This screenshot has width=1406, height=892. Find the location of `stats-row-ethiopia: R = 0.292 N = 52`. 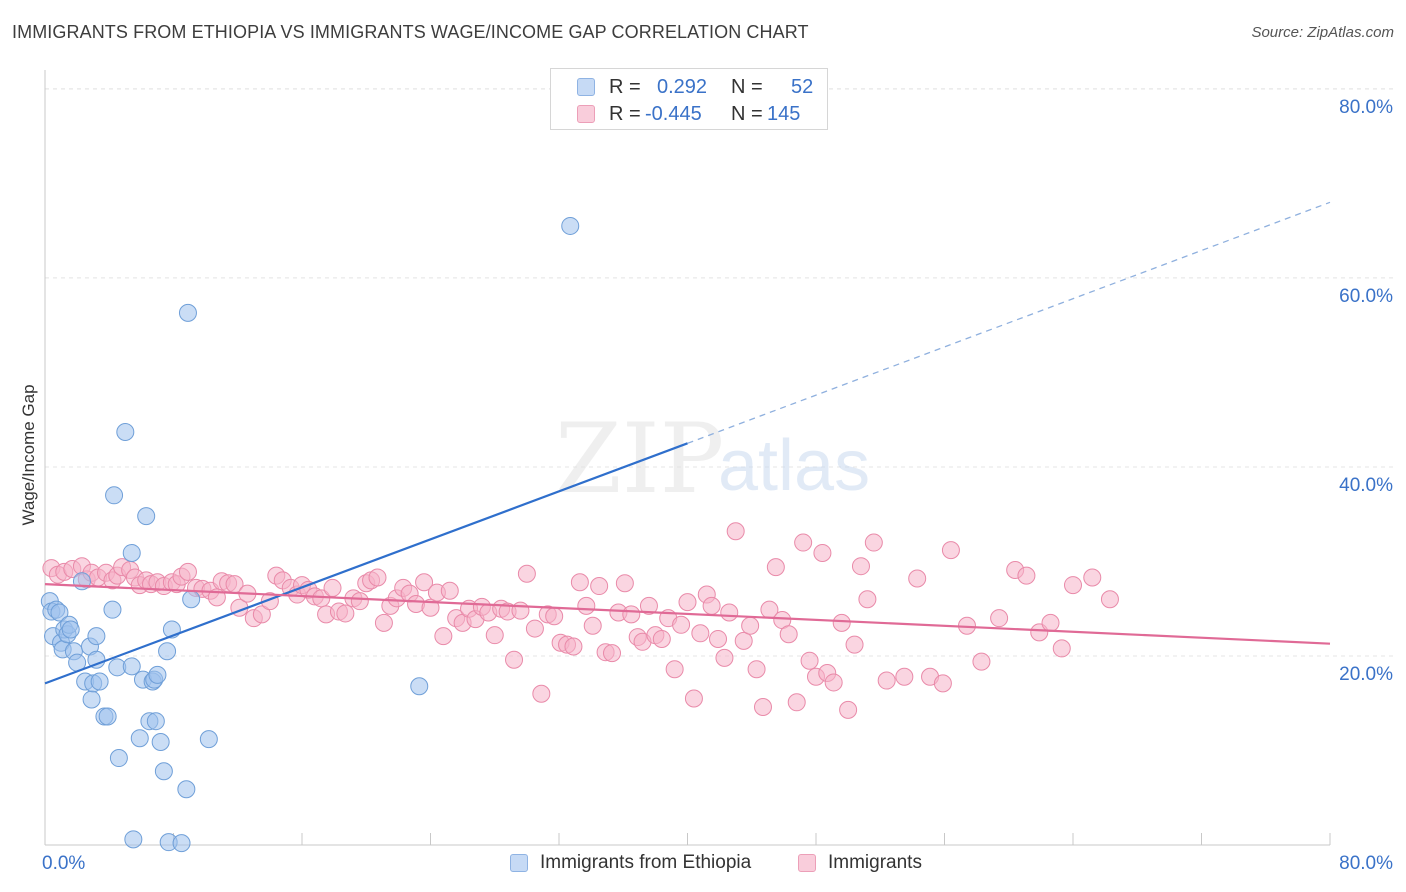

stats-row-ethiopia: R = 0.292 N = 52 is located at coordinates (690, 87).